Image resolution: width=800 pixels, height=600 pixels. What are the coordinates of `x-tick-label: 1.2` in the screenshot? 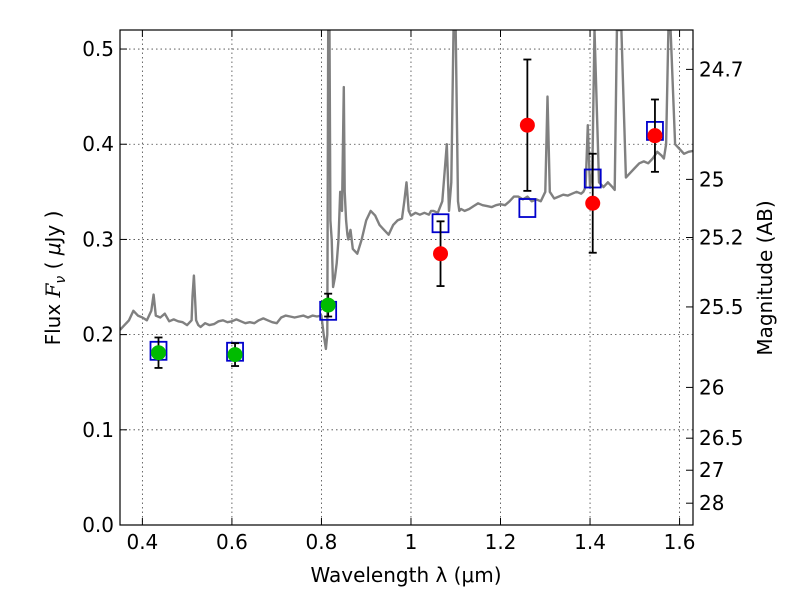 It's located at (501, 542).